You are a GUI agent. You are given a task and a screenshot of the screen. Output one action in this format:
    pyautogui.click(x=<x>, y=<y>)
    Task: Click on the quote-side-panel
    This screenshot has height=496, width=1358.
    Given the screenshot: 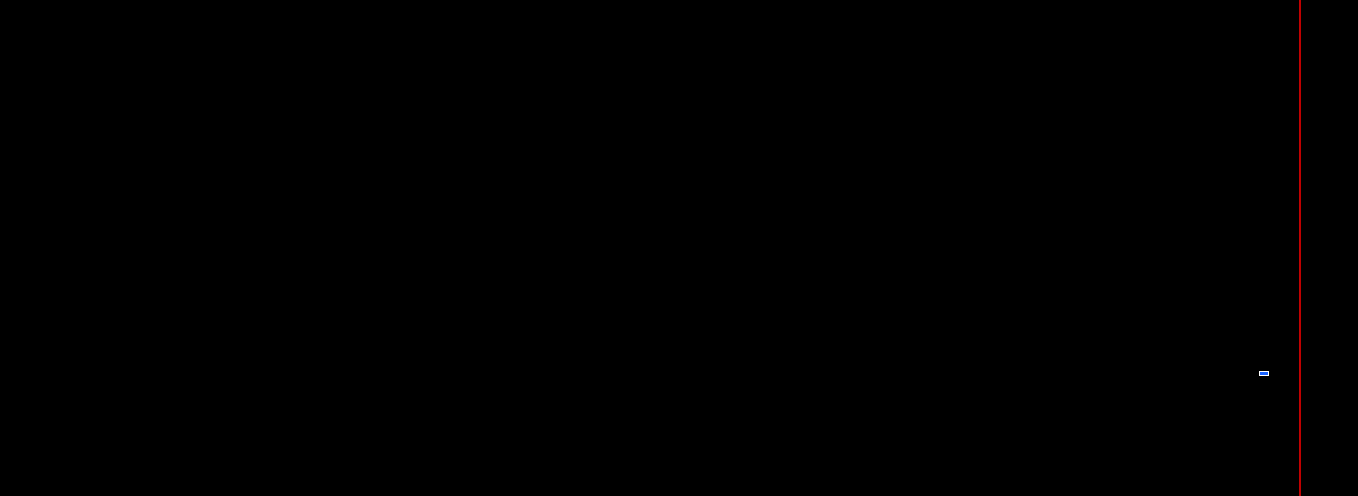 What is the action you would take?
    pyautogui.click(x=1328, y=248)
    